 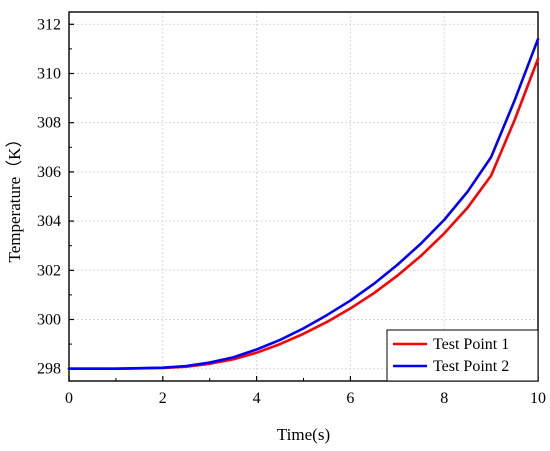 I want to click on y-tick-label: 310, so click(x=49, y=74).